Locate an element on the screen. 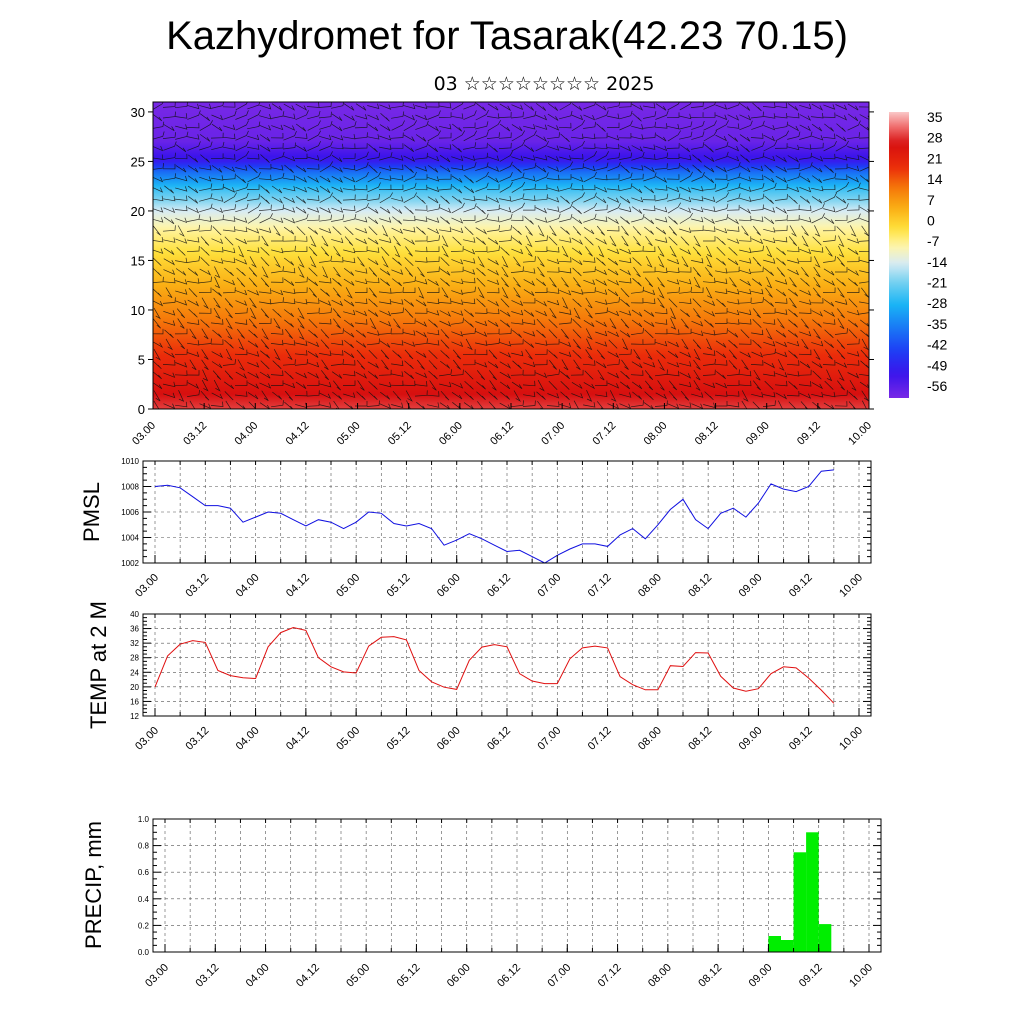 The image size is (1024, 1024). x-tick-label: 05.00 is located at coordinates (358, 976).